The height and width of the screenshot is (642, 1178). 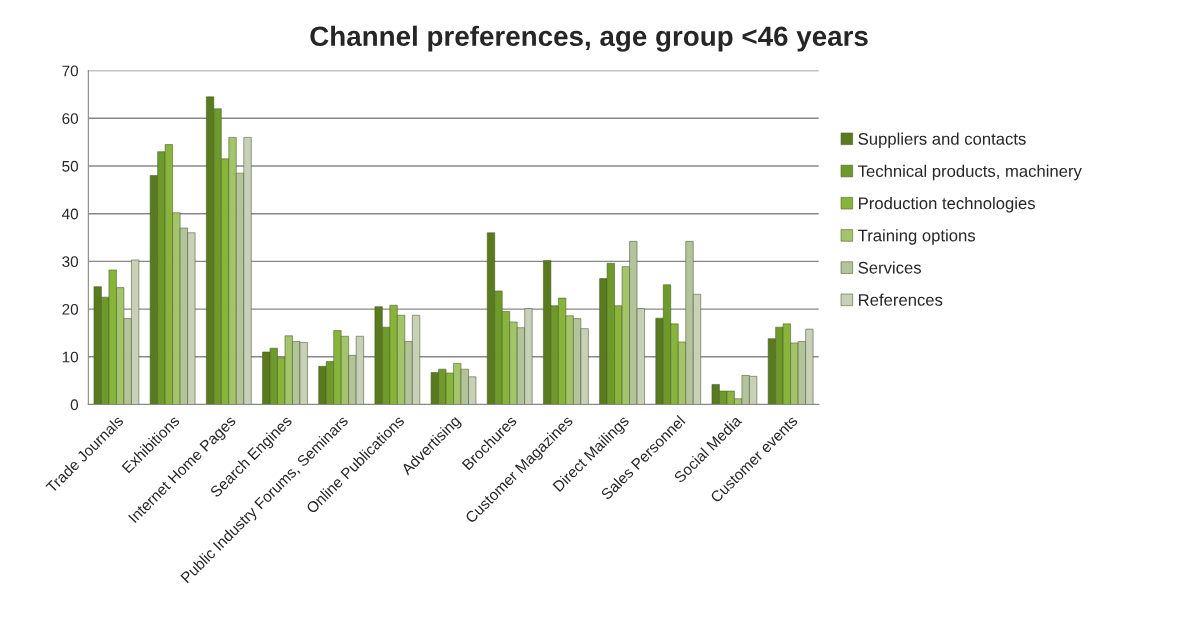 What do you see at coordinates (917, 237) in the screenshot?
I see `legend-label: Training options` at bounding box center [917, 237].